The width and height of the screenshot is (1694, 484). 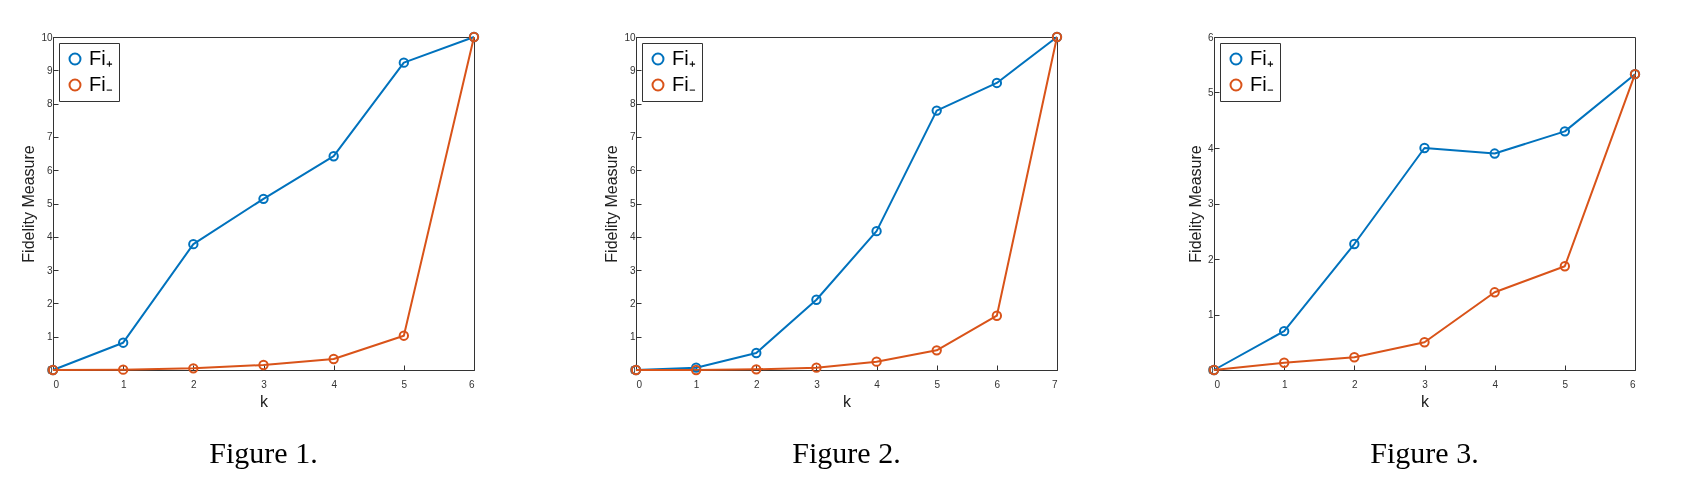 I want to click on text: Figure 2., so click(x=846, y=452).